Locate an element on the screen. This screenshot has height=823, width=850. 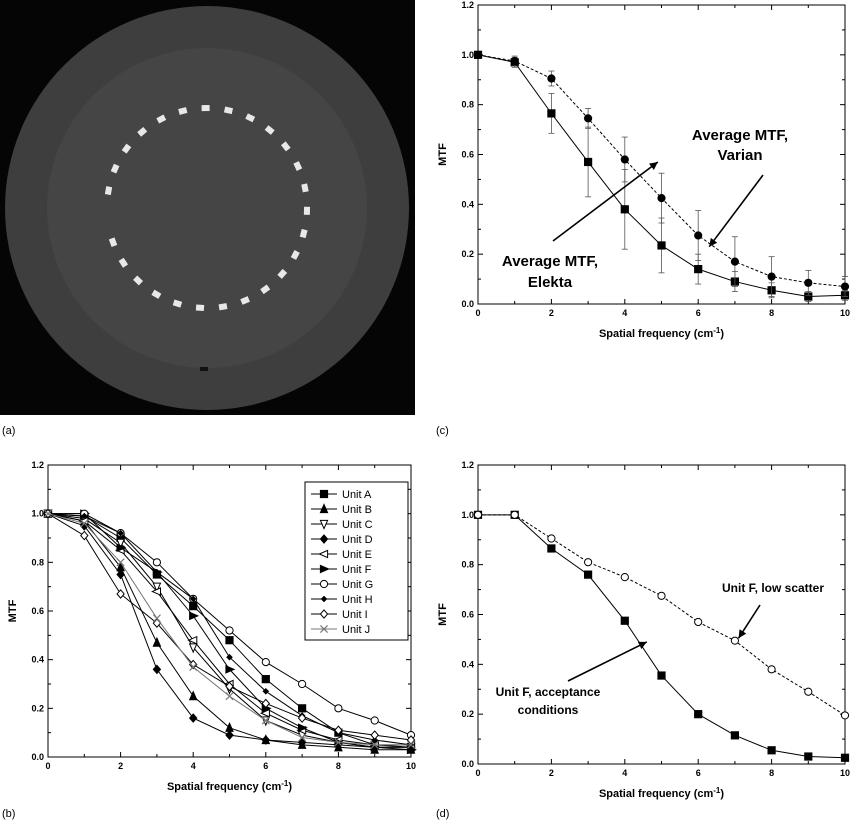
legend-entry: Unit D is located at coordinates (342, 540).